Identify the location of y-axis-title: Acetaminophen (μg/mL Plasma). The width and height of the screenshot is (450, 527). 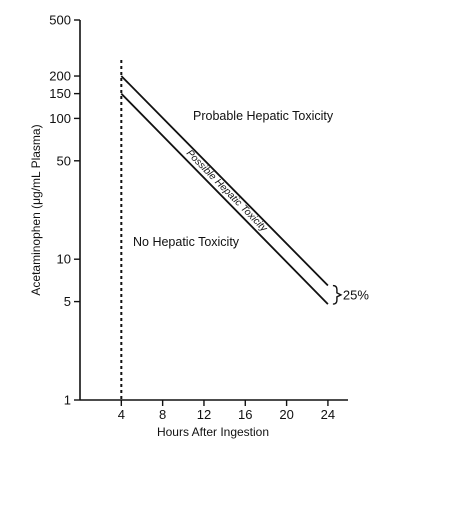
(36, 209).